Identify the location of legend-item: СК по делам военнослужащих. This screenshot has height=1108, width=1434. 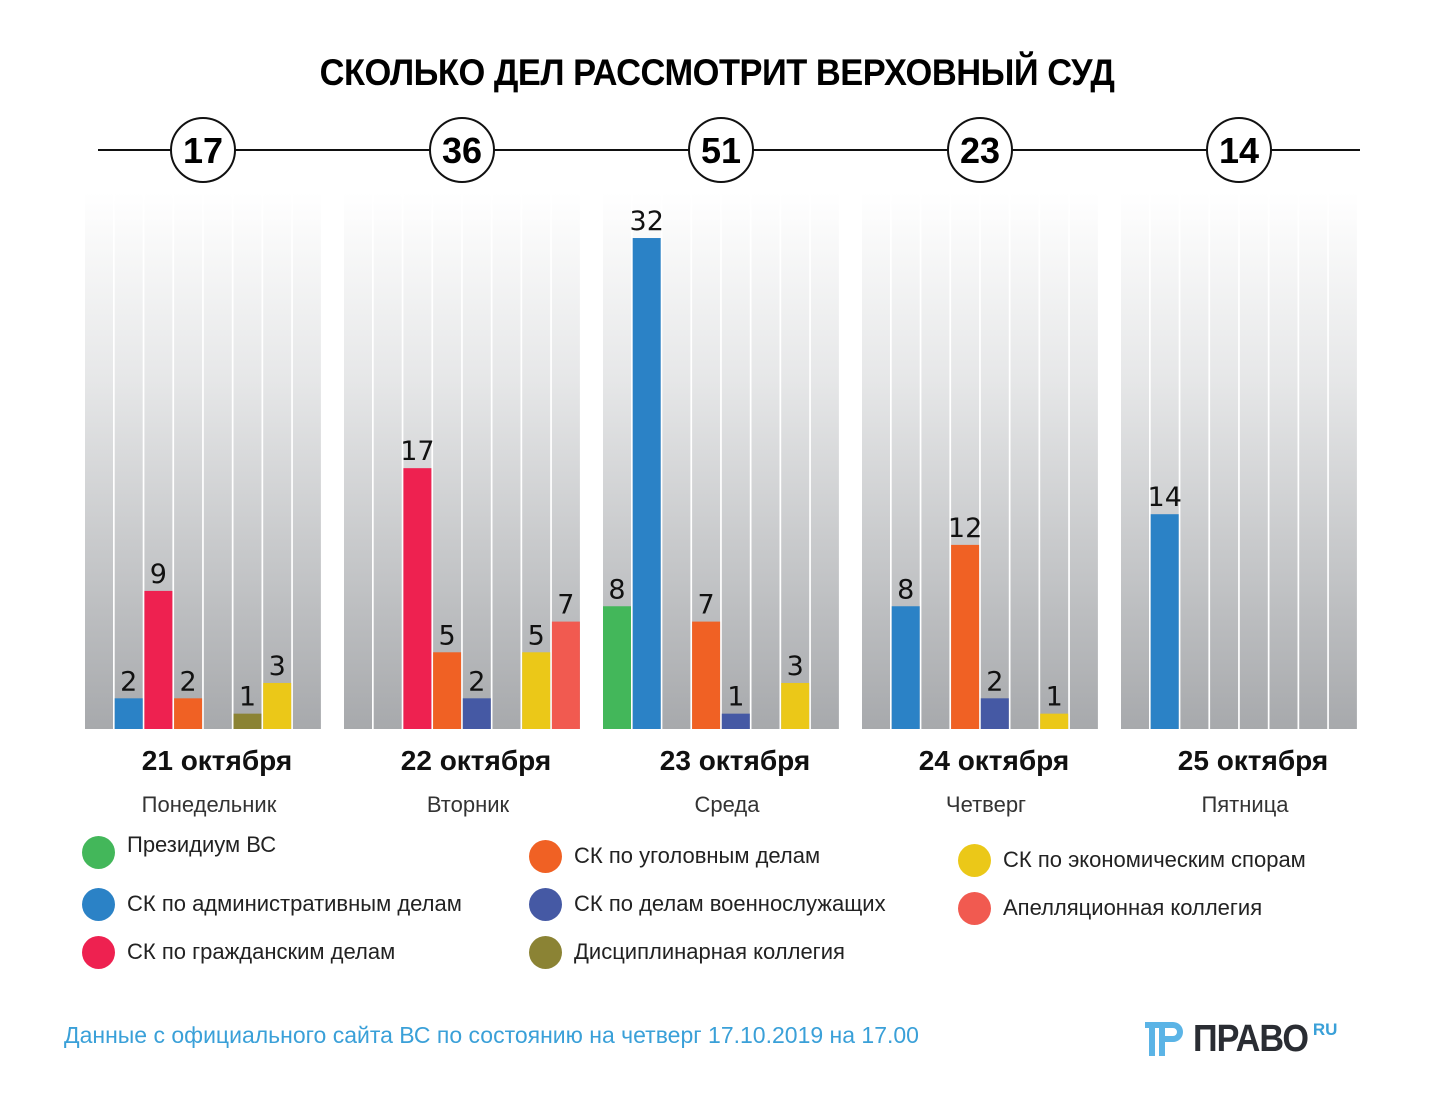
(707, 904).